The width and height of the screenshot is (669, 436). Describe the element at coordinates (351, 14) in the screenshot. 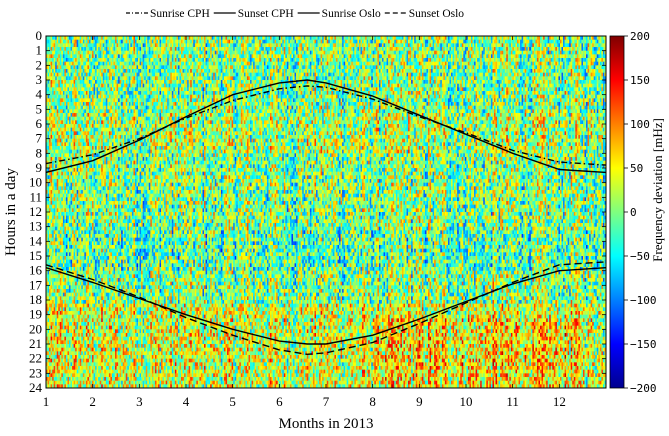

I see `legend-label: Sunrise Oslo` at that location.